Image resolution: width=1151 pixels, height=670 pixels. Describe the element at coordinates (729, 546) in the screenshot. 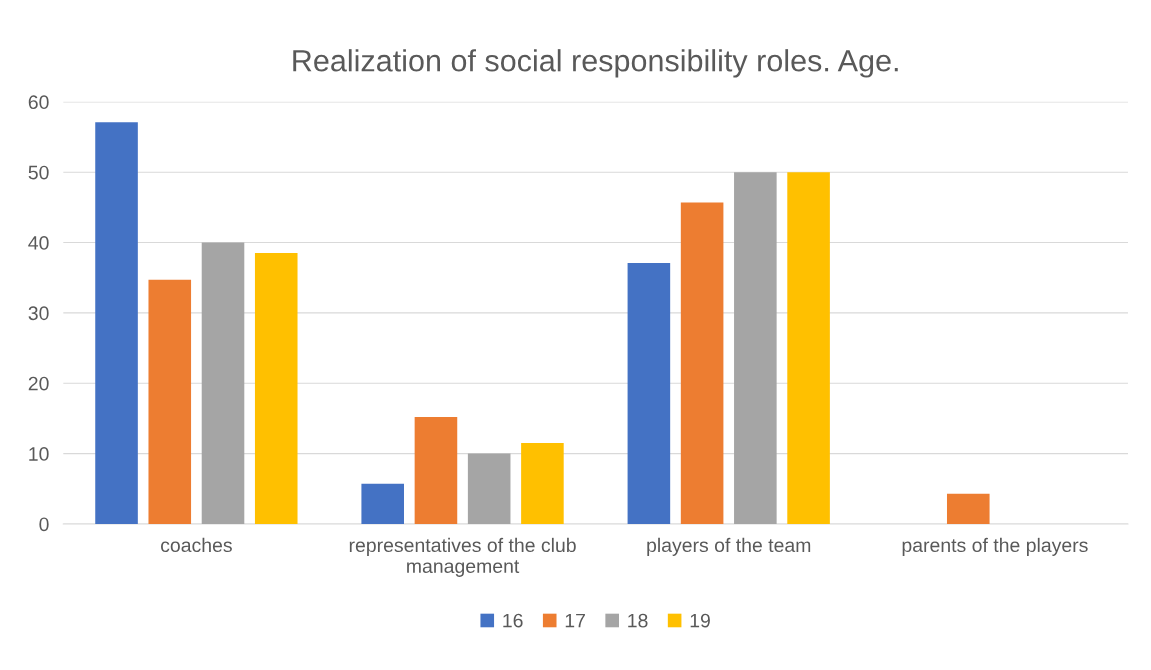

I see `x-tick-label: players of the team` at that location.